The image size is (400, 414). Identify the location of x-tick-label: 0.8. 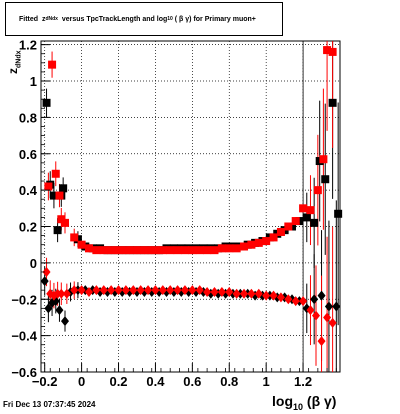
(229, 381).